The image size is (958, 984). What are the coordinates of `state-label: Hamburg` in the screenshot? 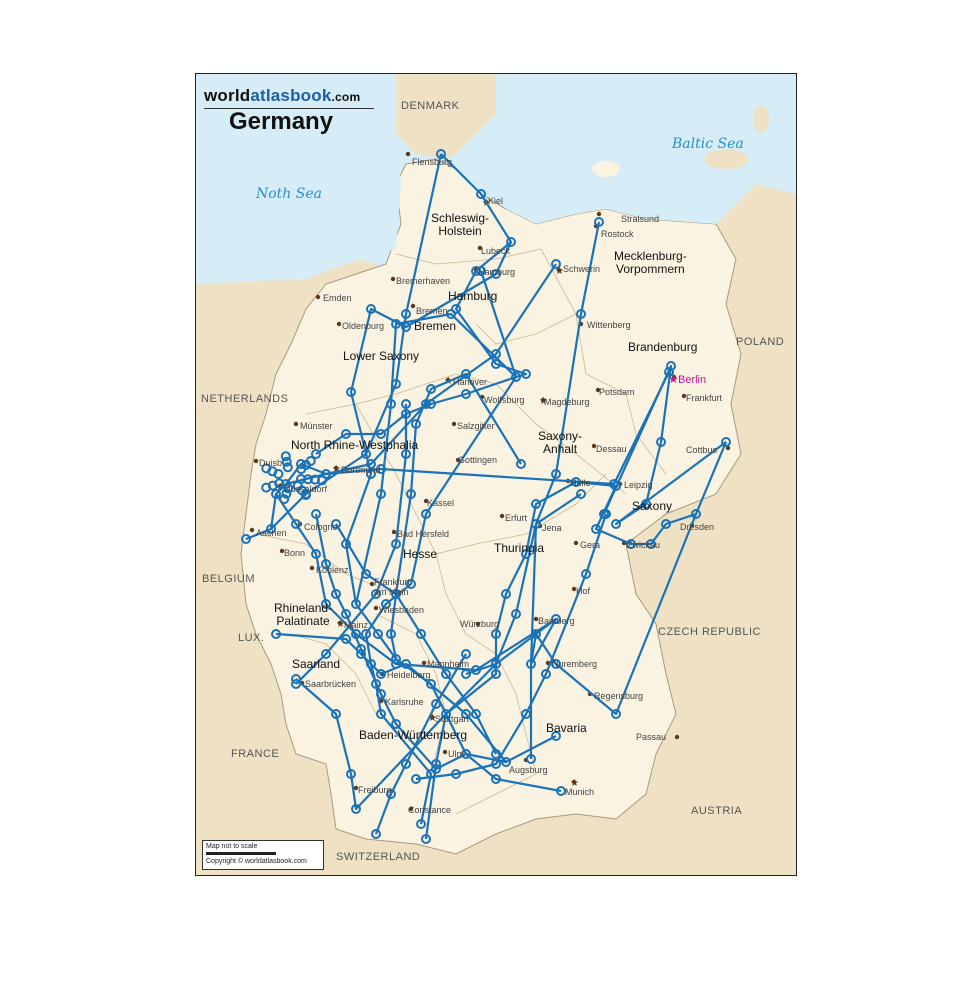 It's located at (473, 296).